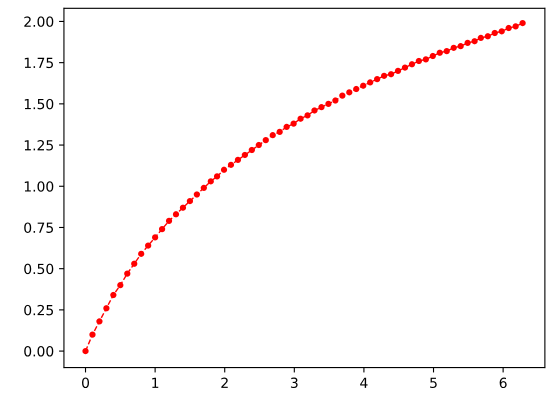 The height and width of the screenshot is (413, 556). I want to click on y-tick-label: 1.50, so click(39, 104).